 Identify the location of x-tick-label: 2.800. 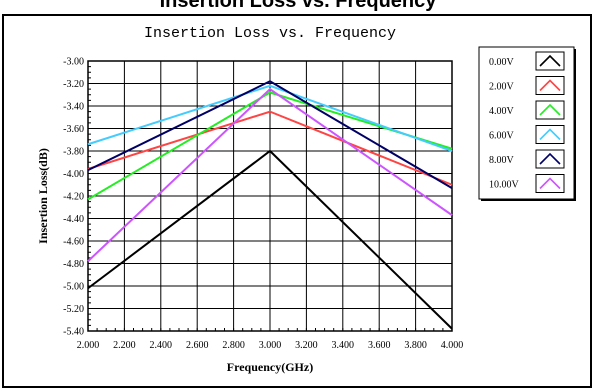
(233, 345).